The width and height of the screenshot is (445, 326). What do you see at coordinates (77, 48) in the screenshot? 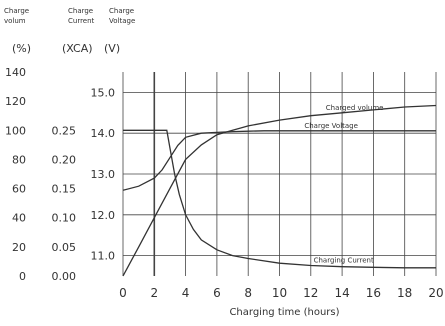
I see `axis-unit-label: (XCA)` at bounding box center [77, 48].